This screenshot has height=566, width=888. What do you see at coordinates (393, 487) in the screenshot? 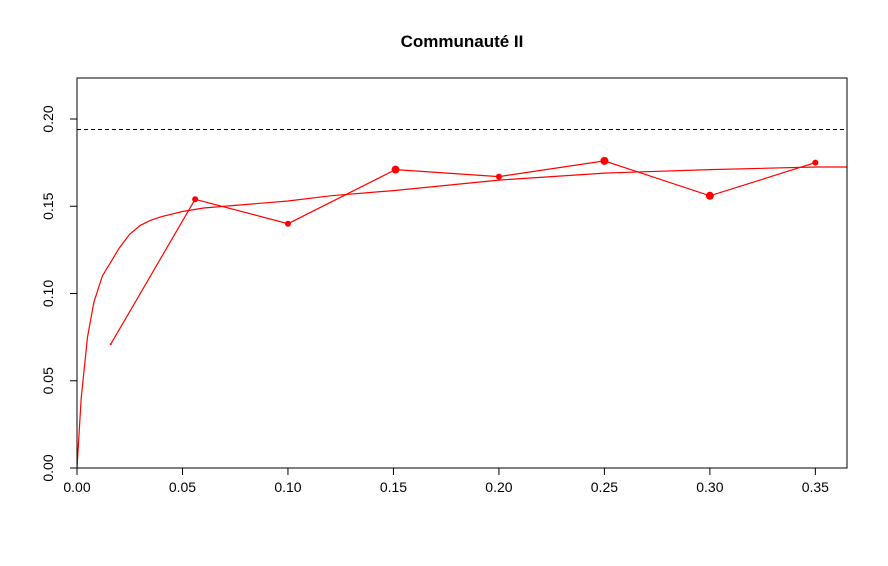
I see `x-tick-label: 0.15` at bounding box center [393, 487].